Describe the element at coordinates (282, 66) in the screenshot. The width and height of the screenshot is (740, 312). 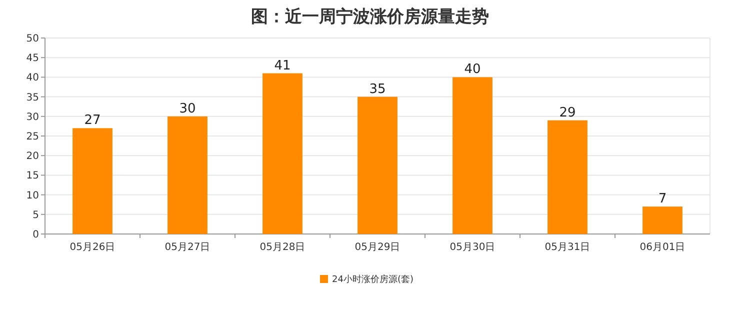
I see `data-label: 41` at that location.